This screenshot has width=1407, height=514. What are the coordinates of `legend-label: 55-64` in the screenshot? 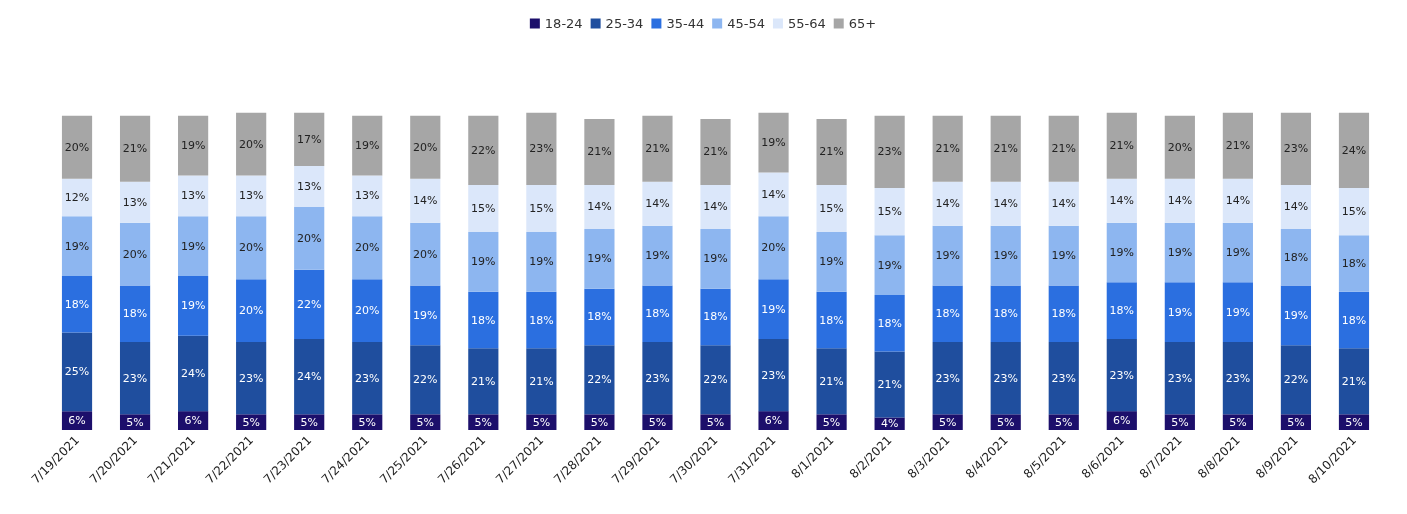 It's located at (806, 23).